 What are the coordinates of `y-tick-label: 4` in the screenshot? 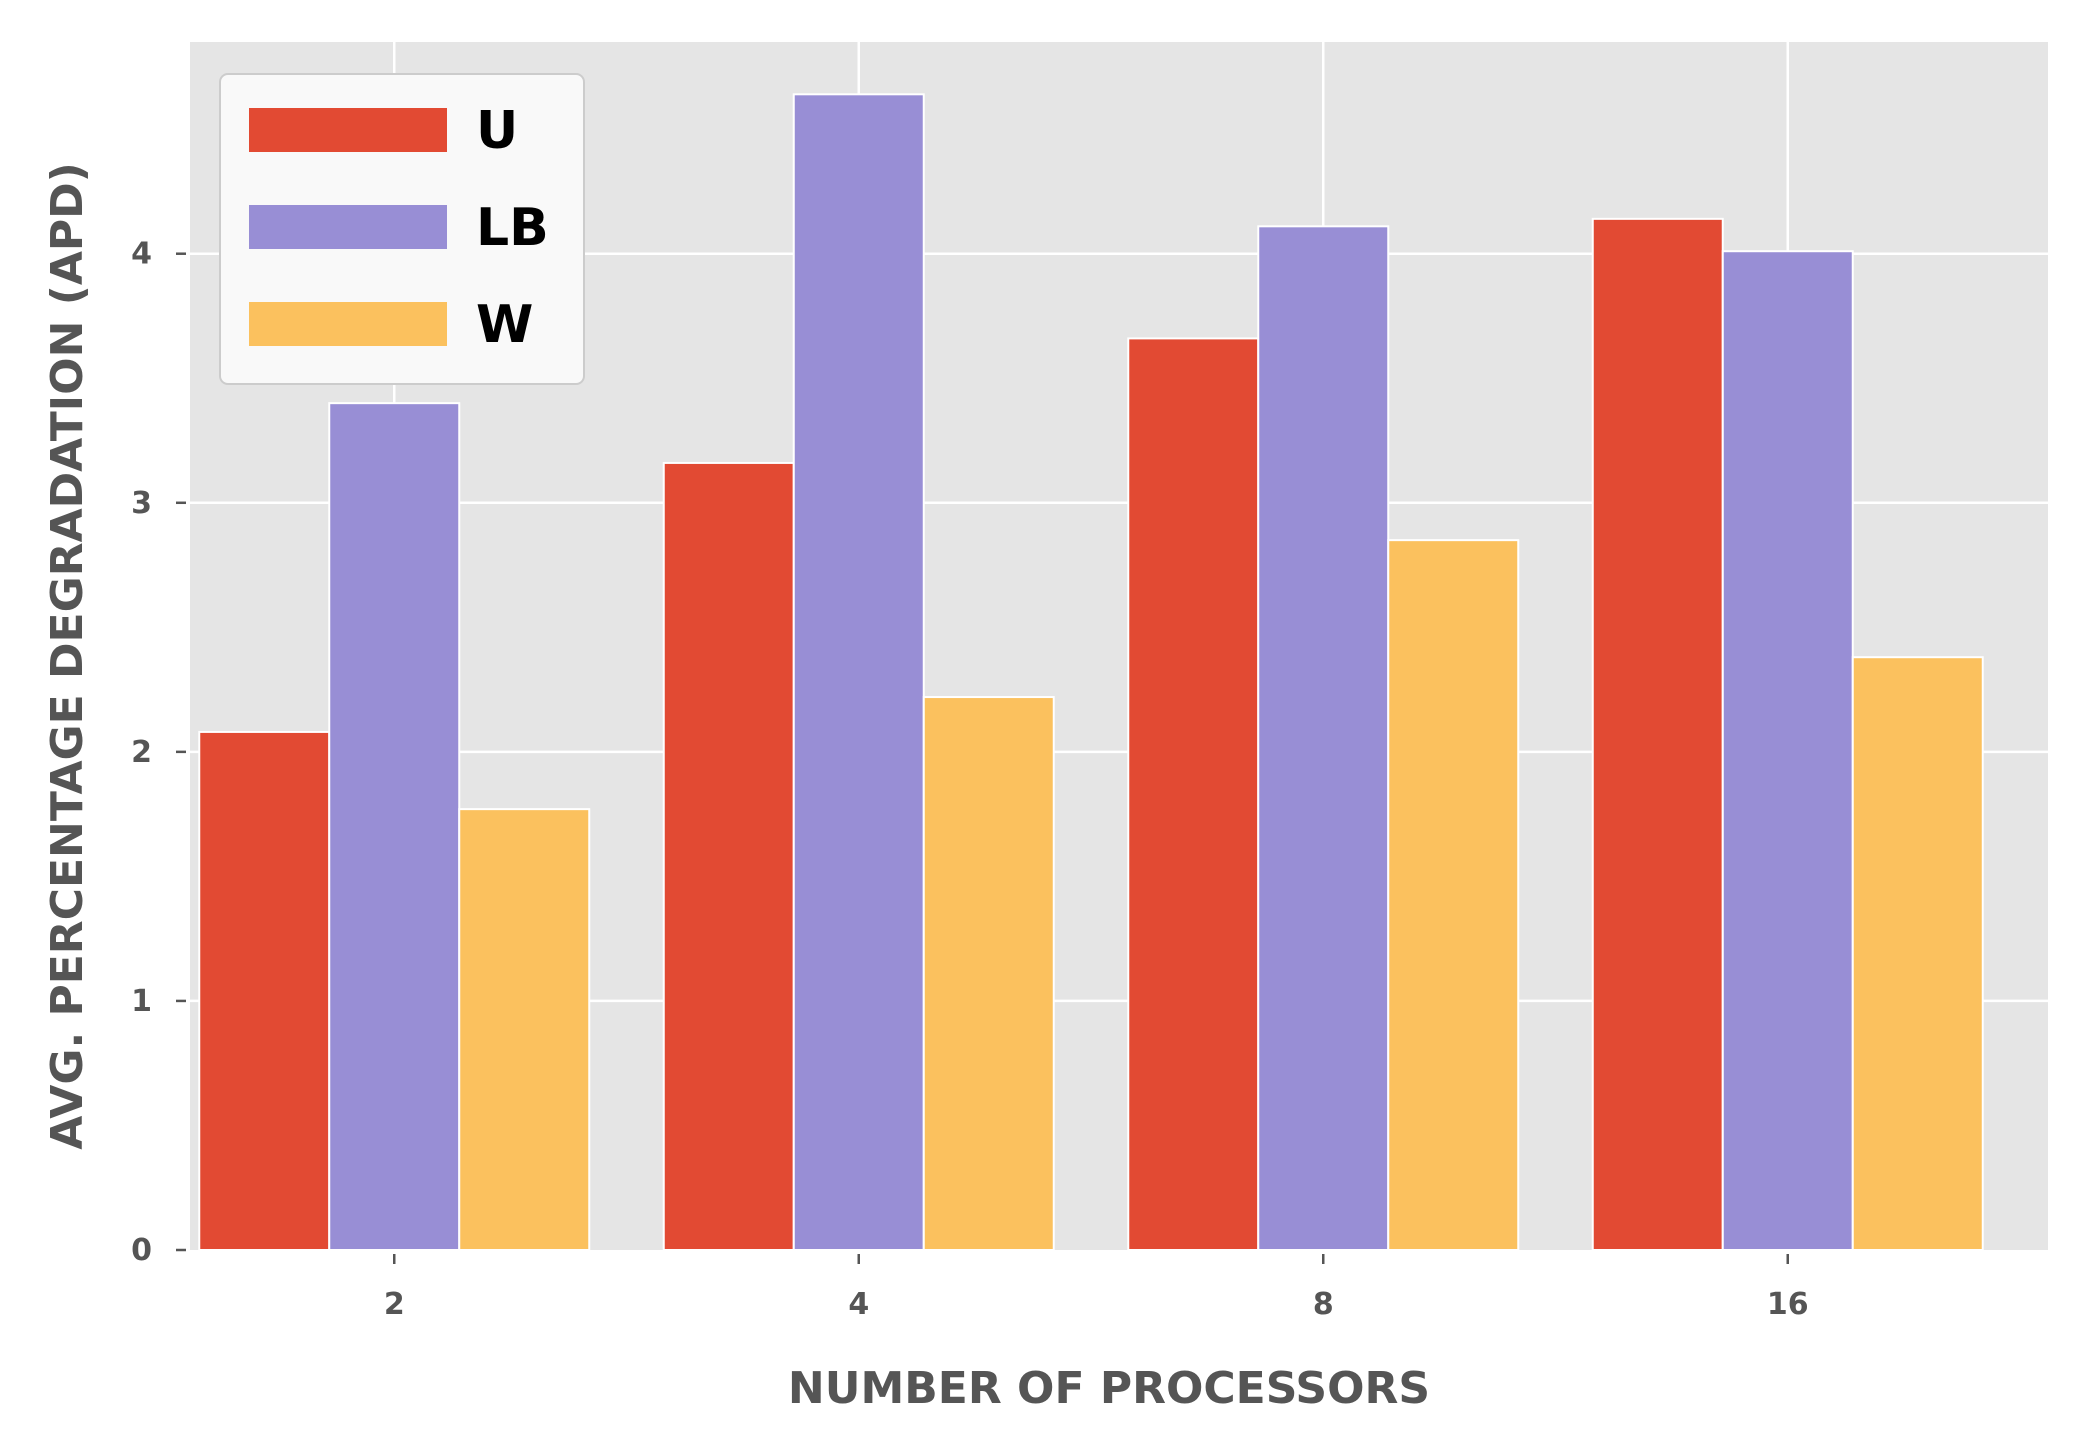 It's located at (141, 254).